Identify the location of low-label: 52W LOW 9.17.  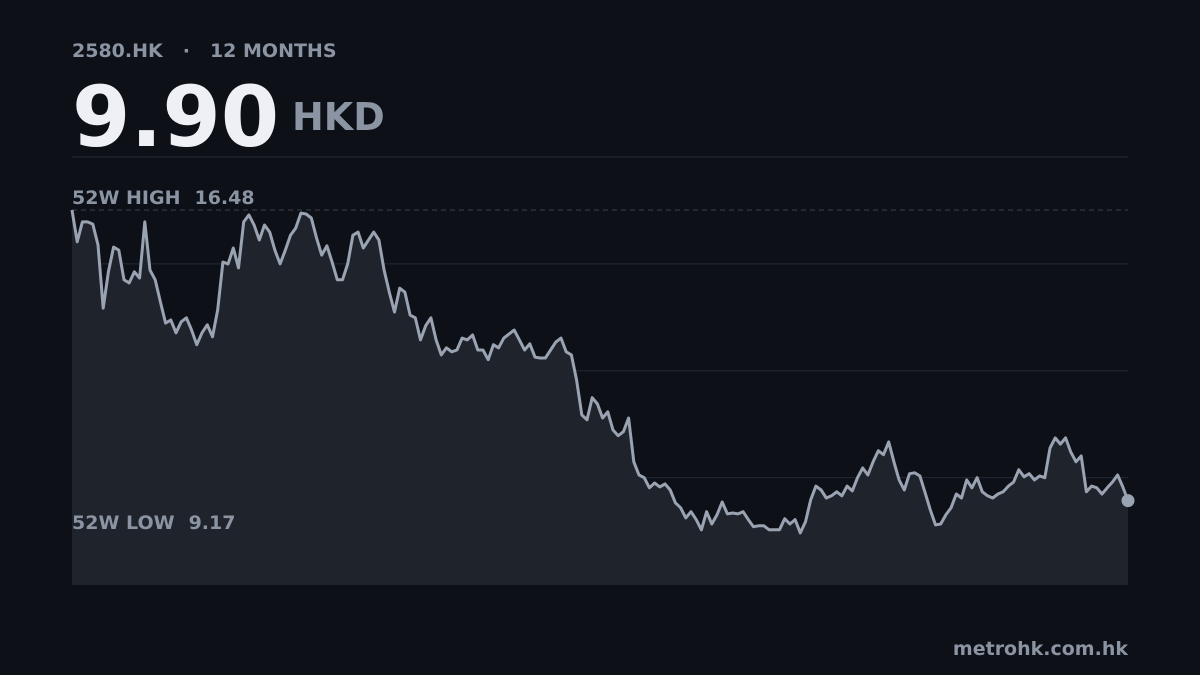
(153, 523).